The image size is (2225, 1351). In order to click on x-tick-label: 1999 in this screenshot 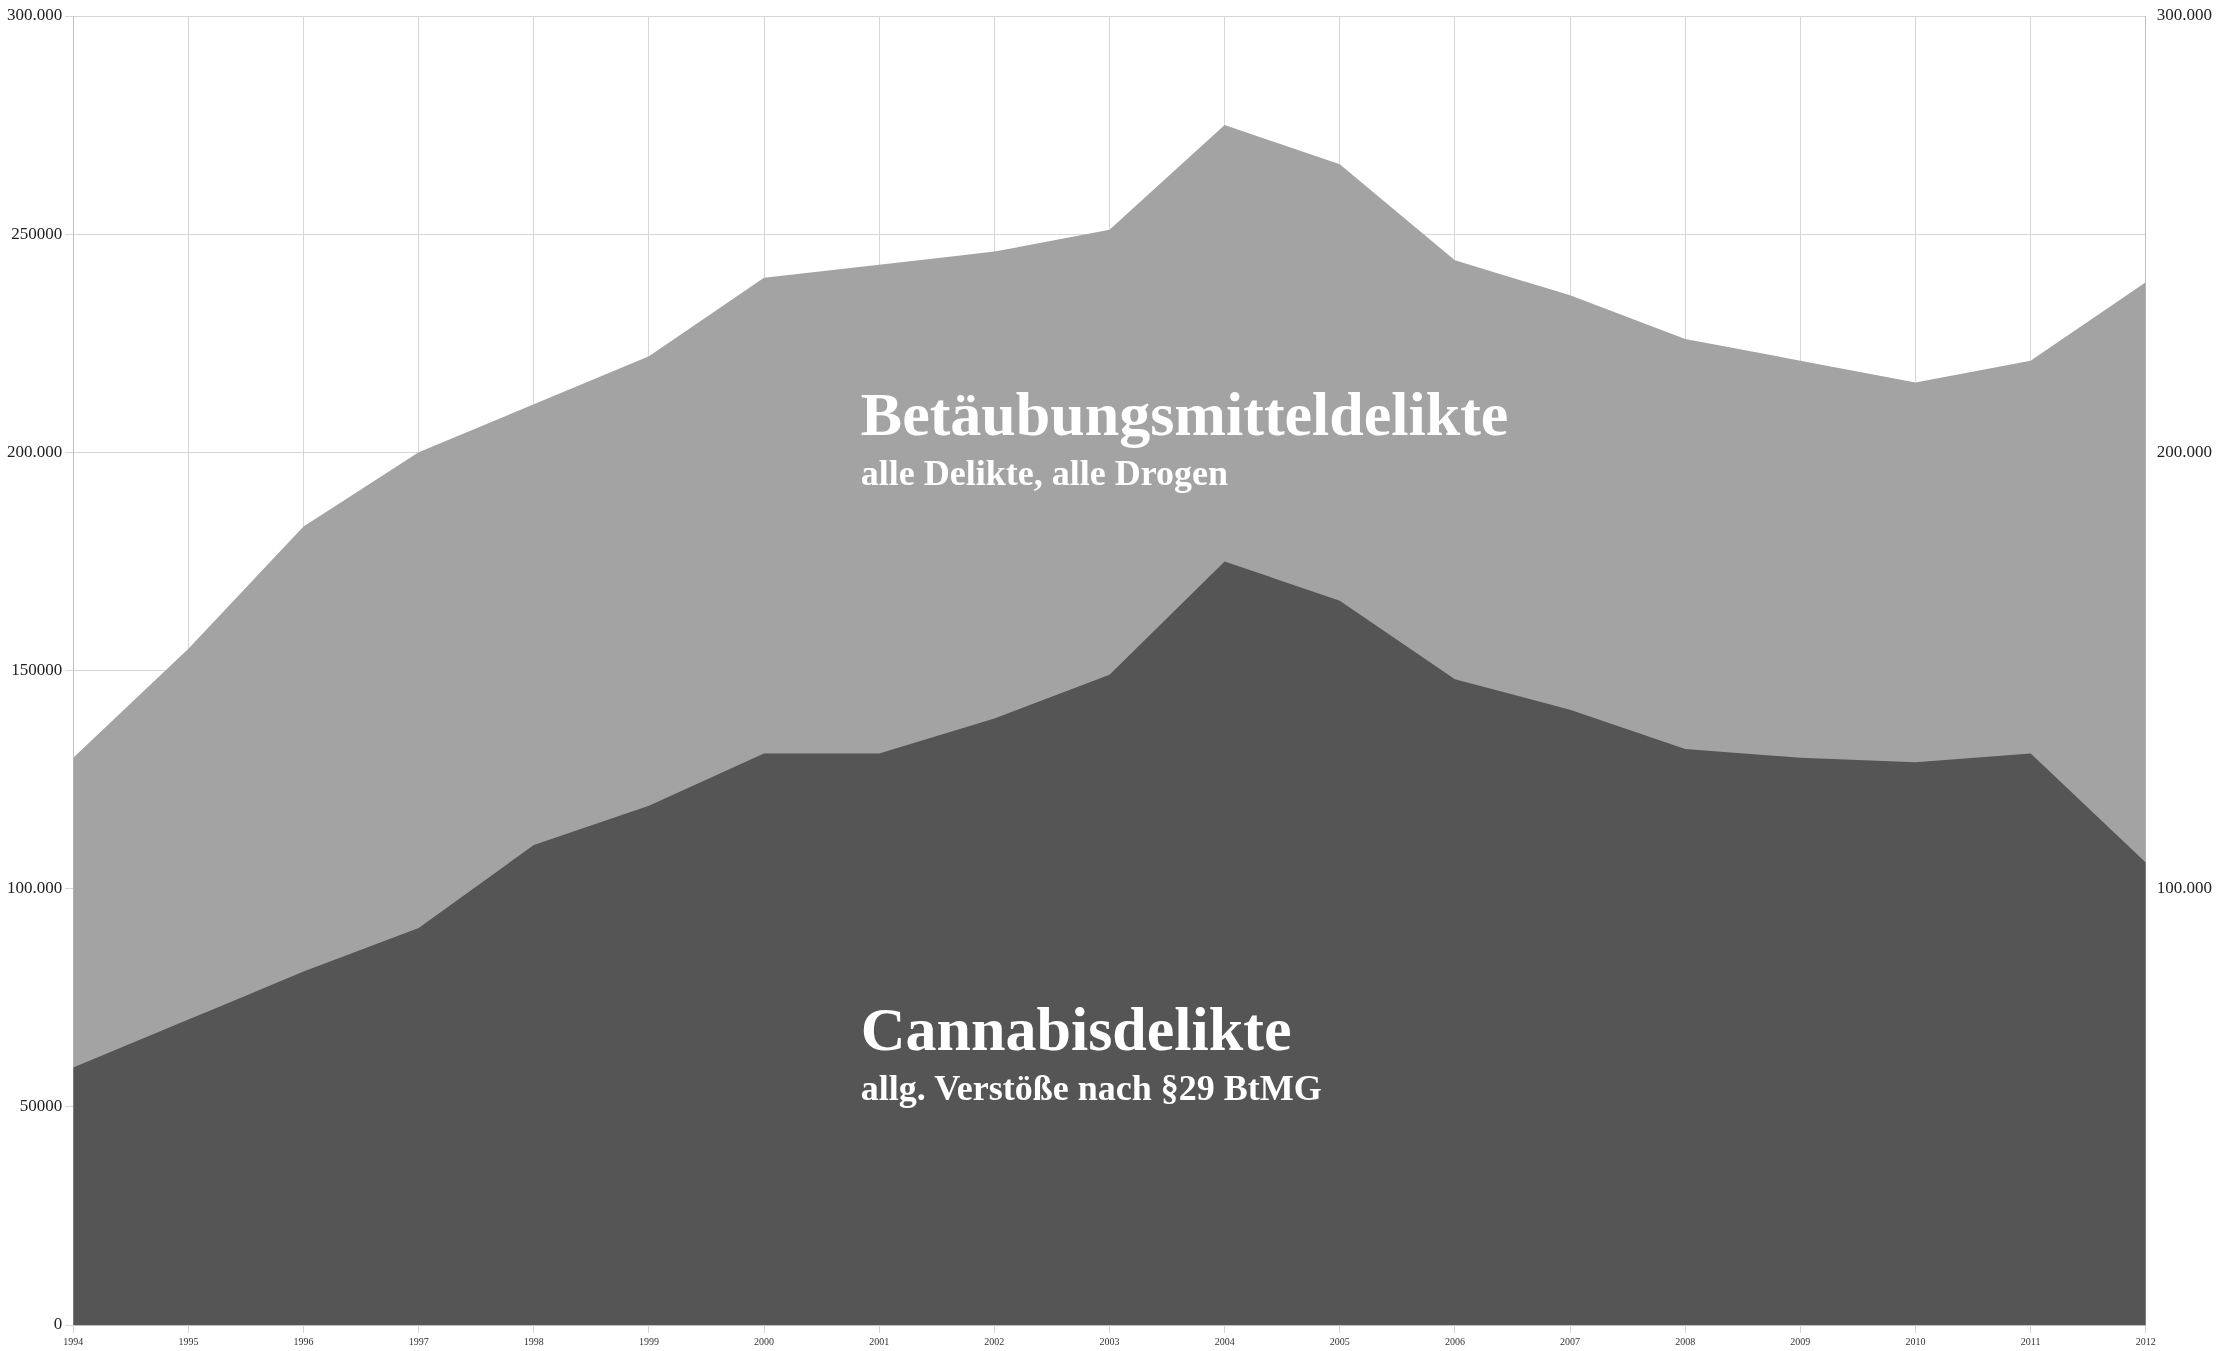, I will do `click(648, 1341)`.